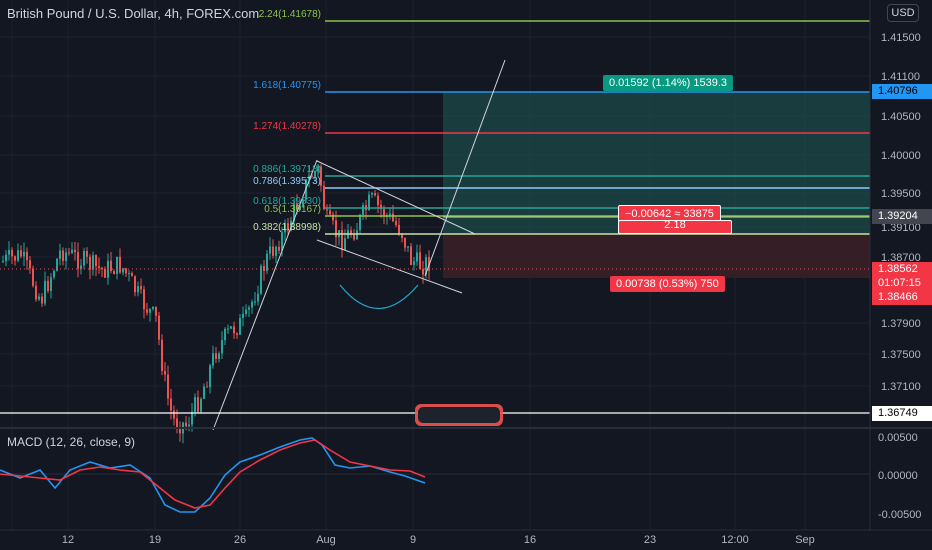 The height and width of the screenshot is (550, 932). Describe the element at coordinates (650, 540) in the screenshot. I see `time-tick: 23` at that location.